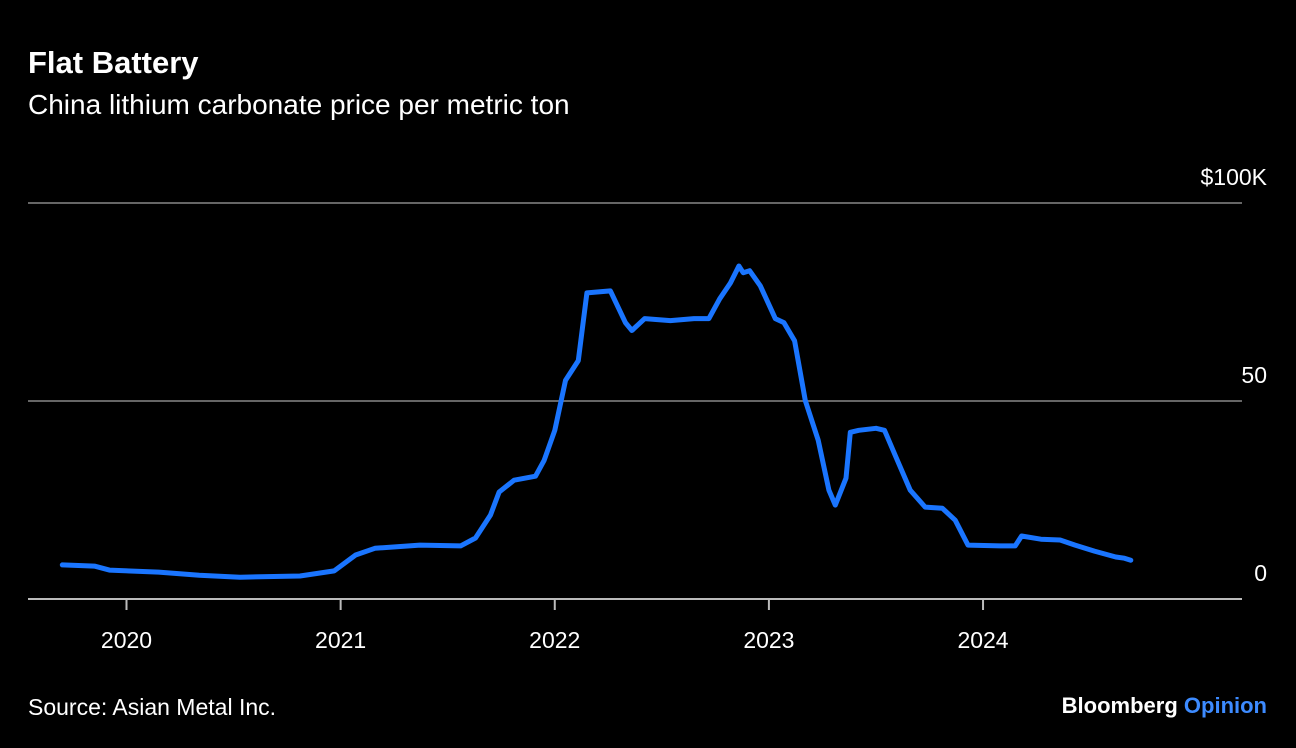 The width and height of the screenshot is (1296, 748). I want to click on x-tick-label: 2023, so click(768, 640).